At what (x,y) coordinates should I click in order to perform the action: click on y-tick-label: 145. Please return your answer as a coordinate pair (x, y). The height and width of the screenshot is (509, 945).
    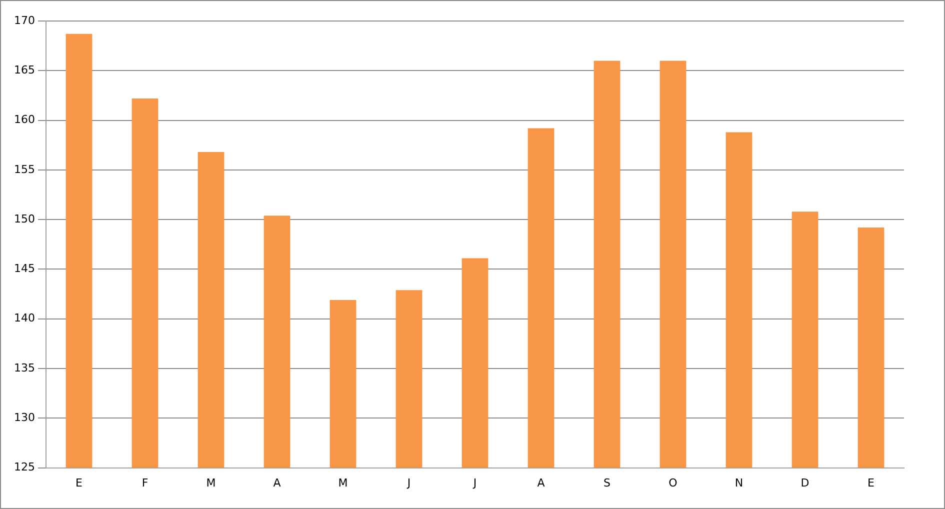
    Looking at the image, I should click on (24, 269).